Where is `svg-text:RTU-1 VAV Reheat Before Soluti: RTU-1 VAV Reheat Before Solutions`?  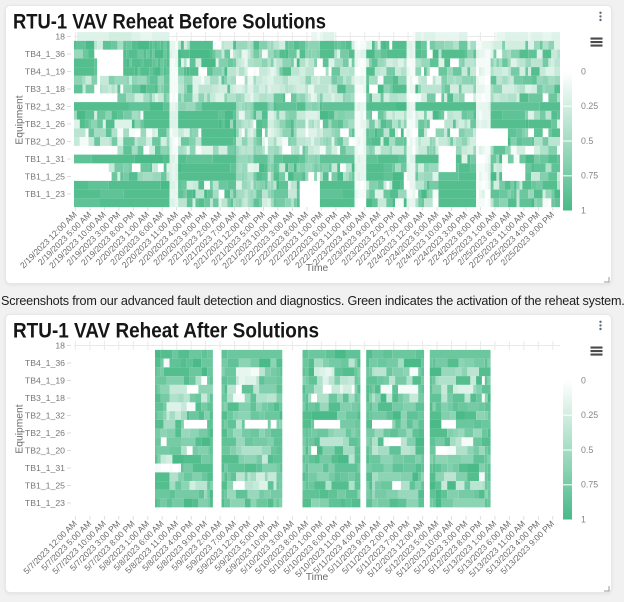 svg-text:RTU-1 VAV Reheat Before Soluti: RTU-1 VAV Reheat Before Solutions is located at coordinates (169, 21).